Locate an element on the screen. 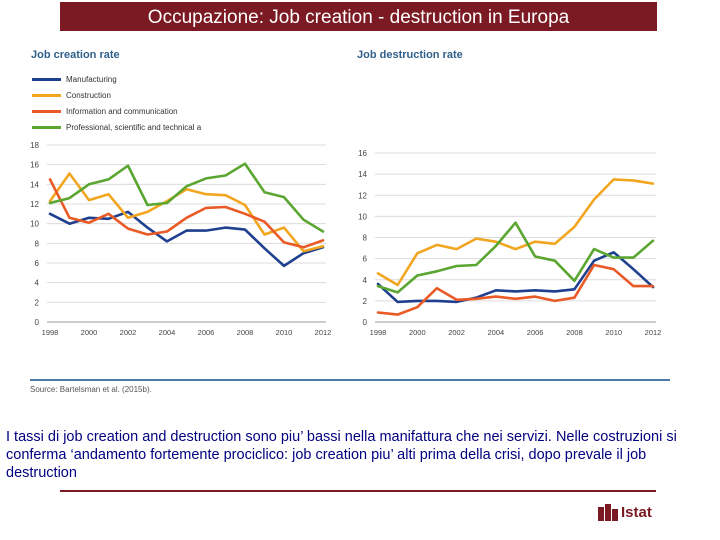 Image resolution: width=720 pixels, height=540 pixels. istat-logo: Istat is located at coordinates (625, 512).